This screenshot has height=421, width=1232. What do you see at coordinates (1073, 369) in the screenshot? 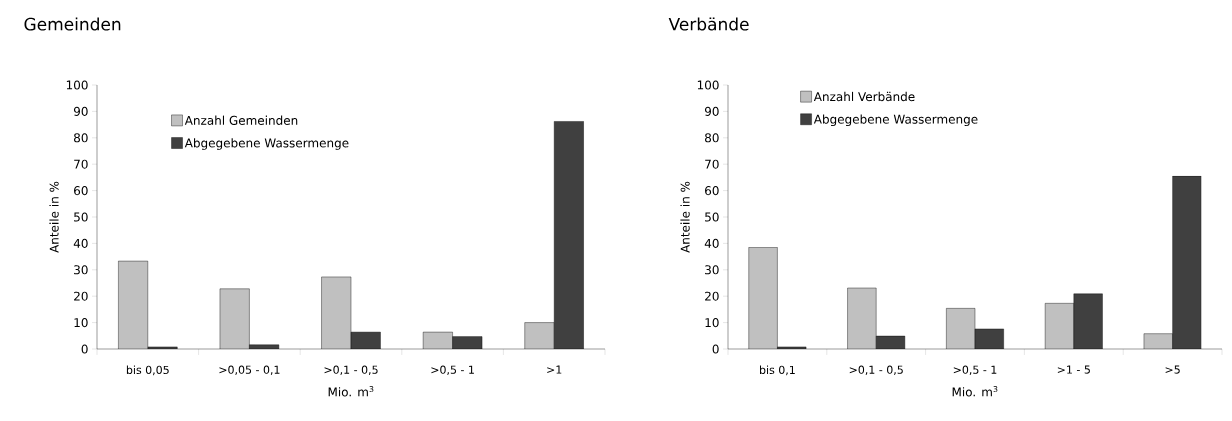
I see `x-tick-label: >1 - 5` at bounding box center [1073, 369].